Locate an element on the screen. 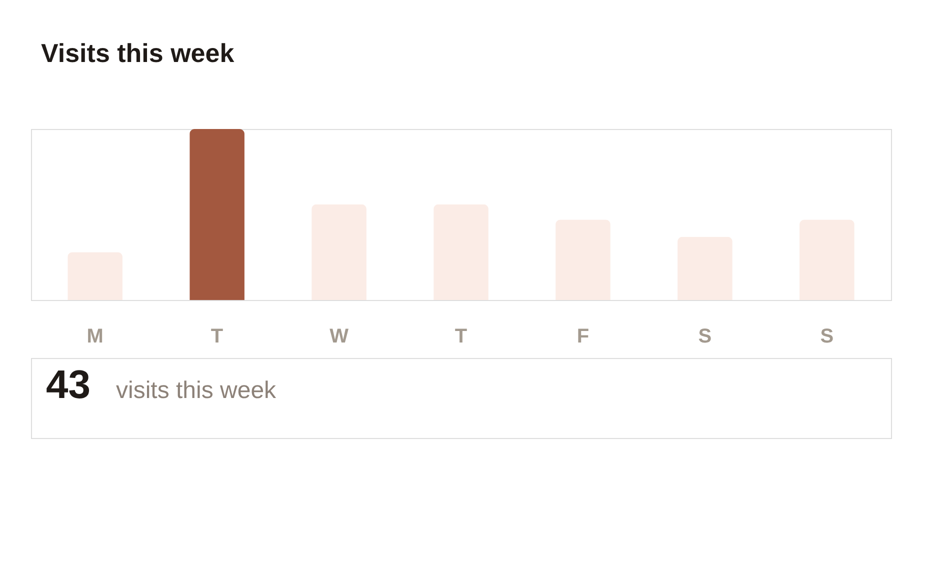 The width and height of the screenshot is (928, 568). text: visits this week is located at coordinates (197, 390).